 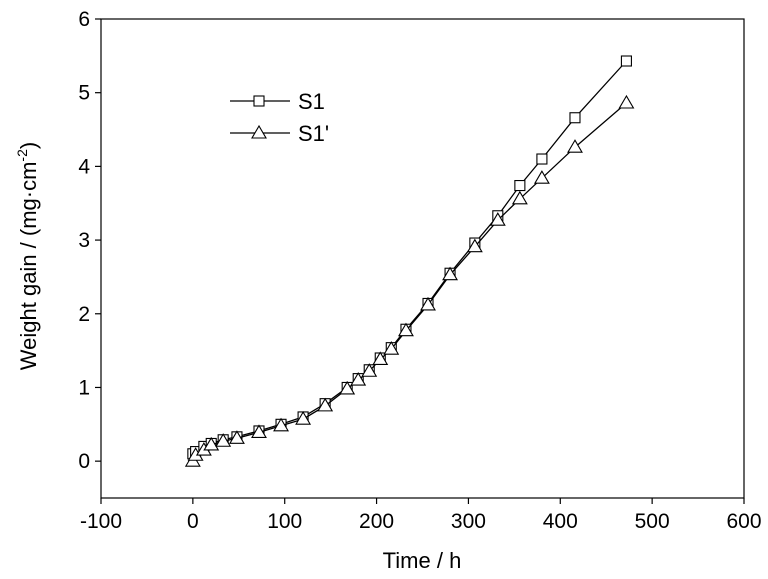 What do you see at coordinates (743, 521) in the screenshot?
I see `x-tick-label: 600` at bounding box center [743, 521].